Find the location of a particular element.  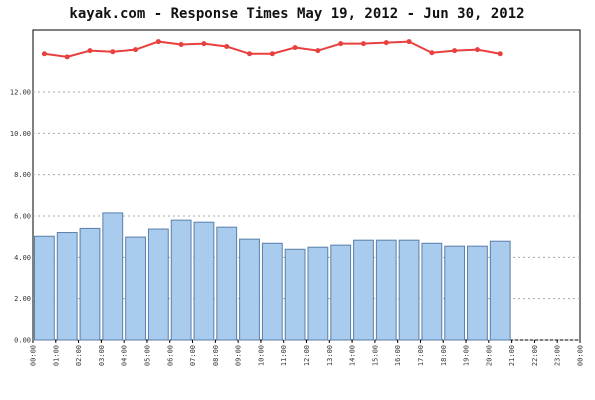

x-tick-label: 17:00 is located at coordinates (421, 355).